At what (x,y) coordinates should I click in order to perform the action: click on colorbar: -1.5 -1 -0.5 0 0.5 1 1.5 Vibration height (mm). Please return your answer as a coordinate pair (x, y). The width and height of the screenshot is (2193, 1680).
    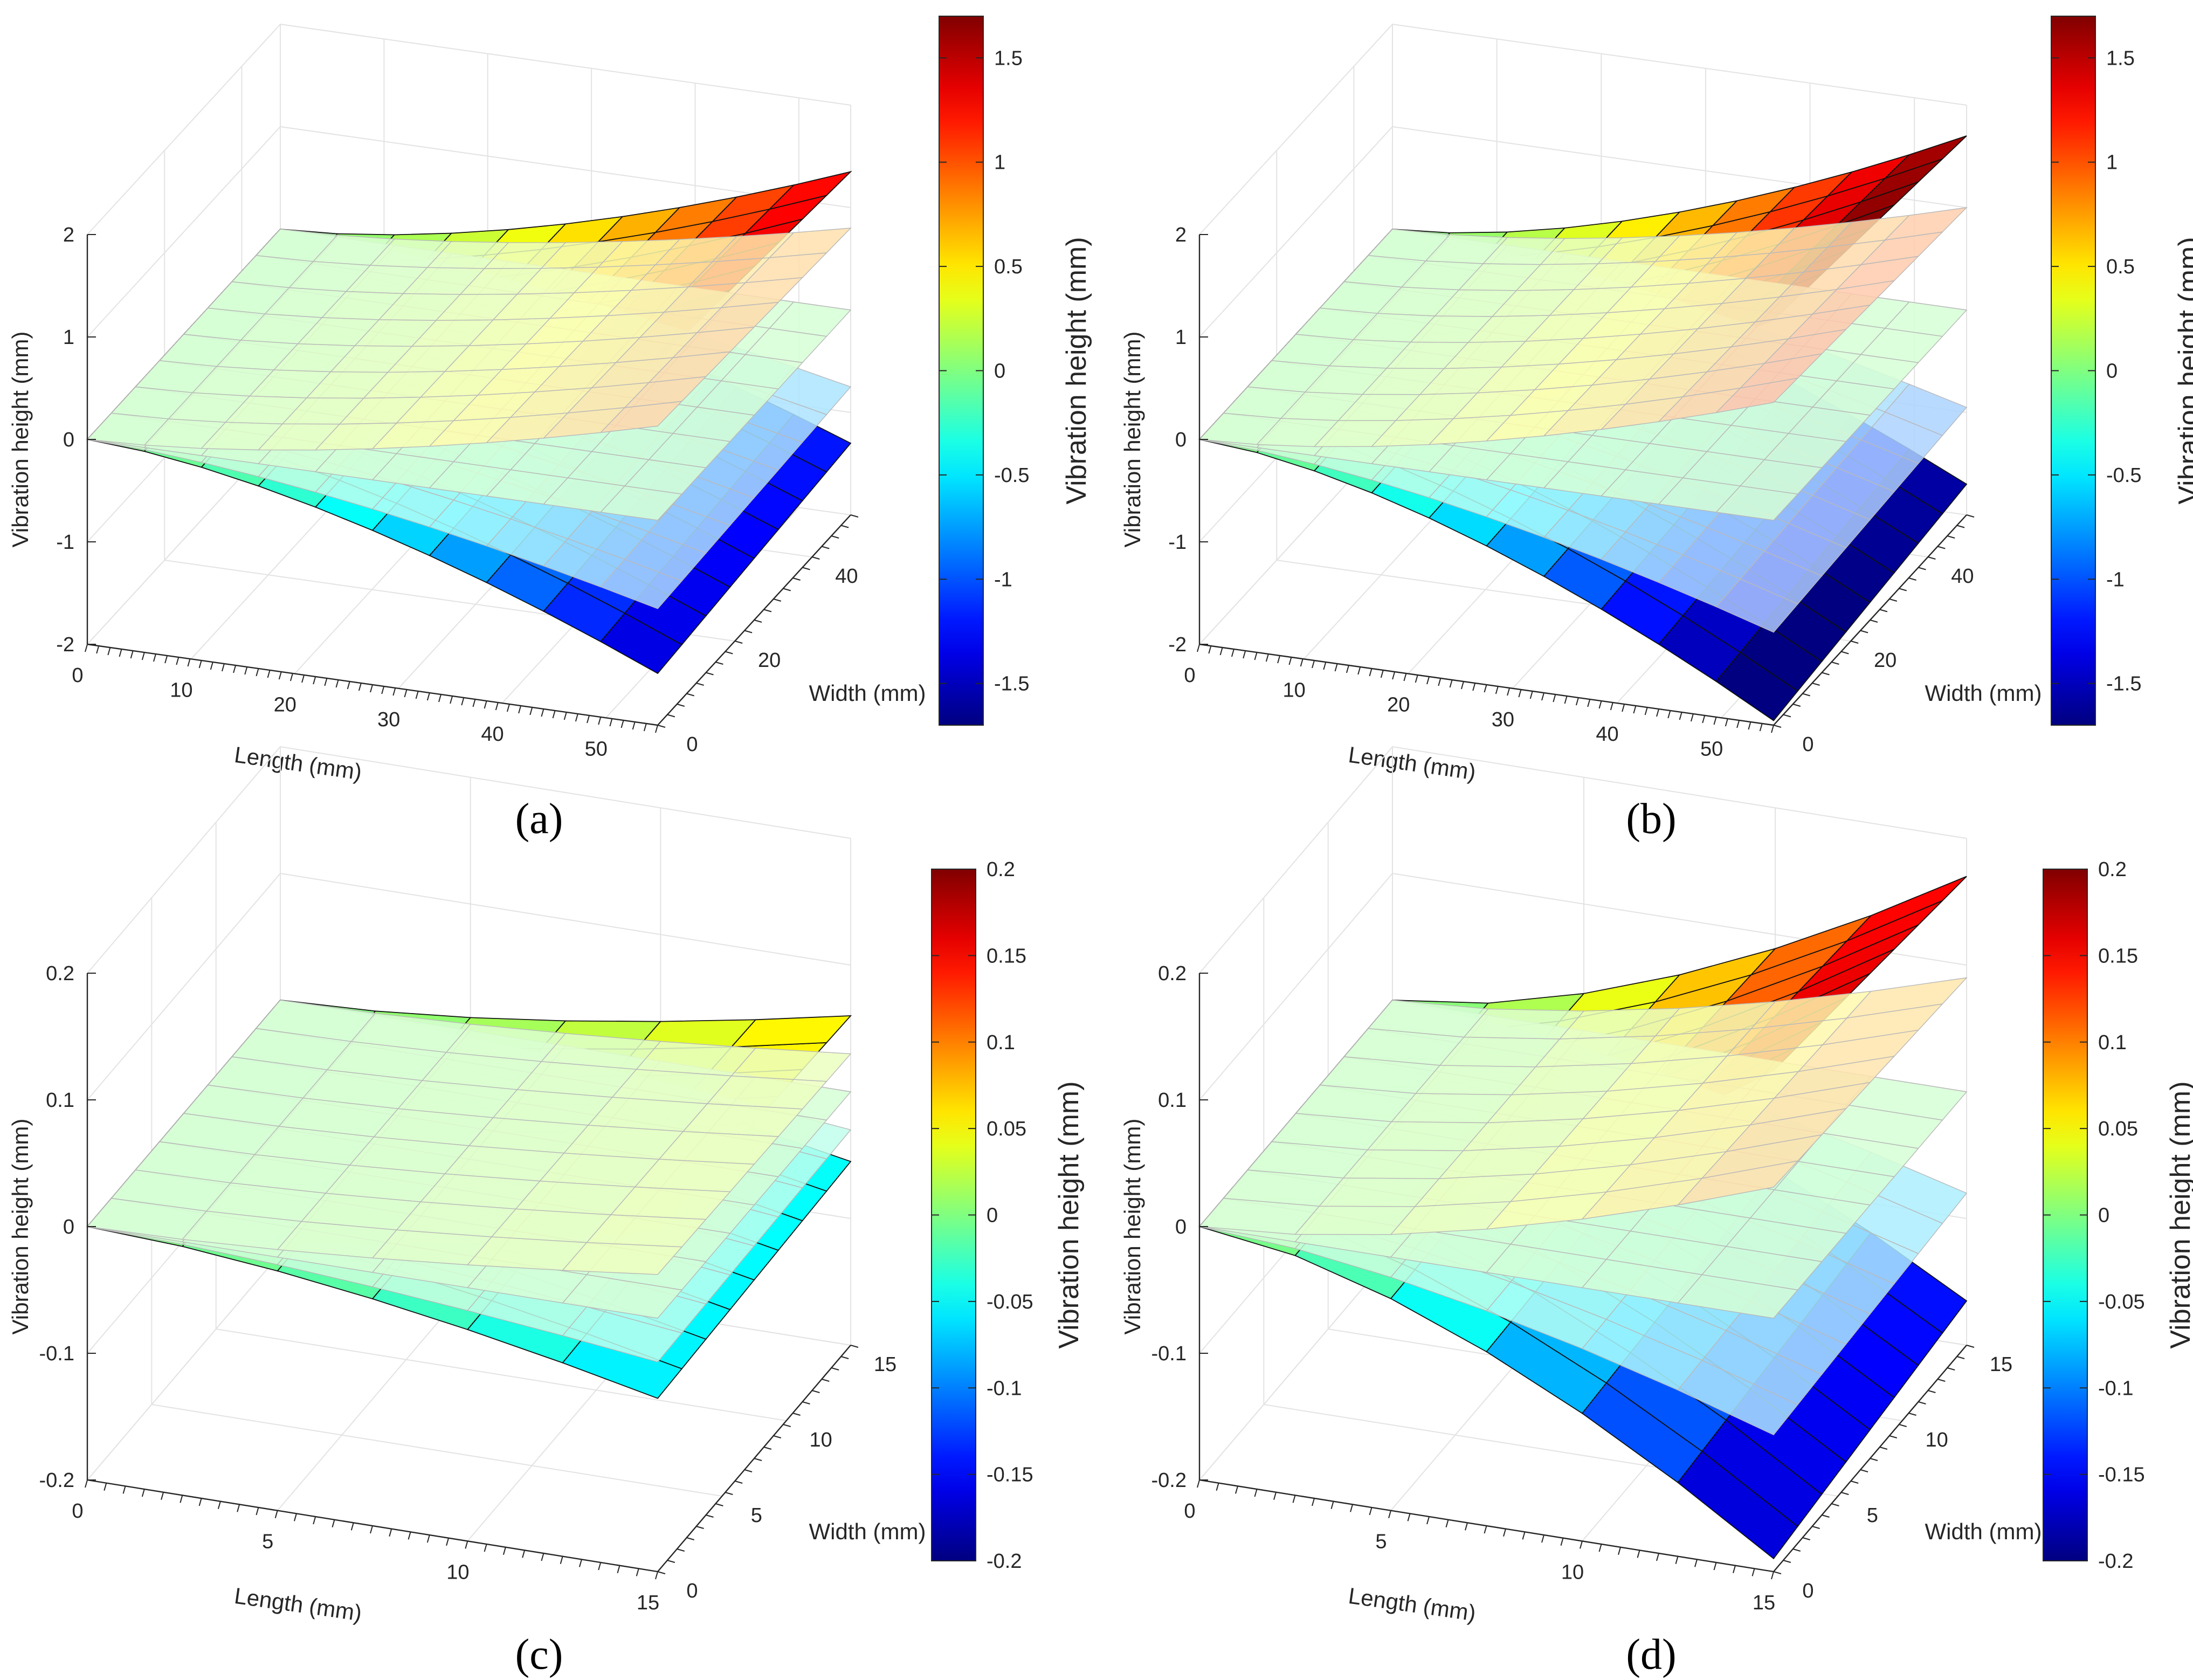
    Looking at the image, I should click on (1015, 371).